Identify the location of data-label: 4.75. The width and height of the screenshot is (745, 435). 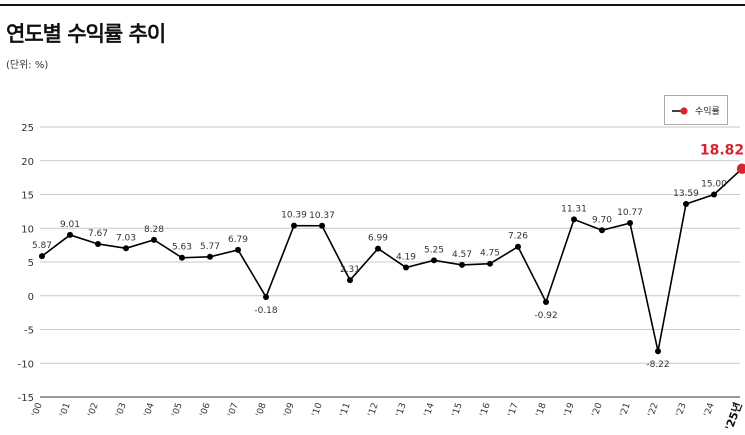
(490, 254).